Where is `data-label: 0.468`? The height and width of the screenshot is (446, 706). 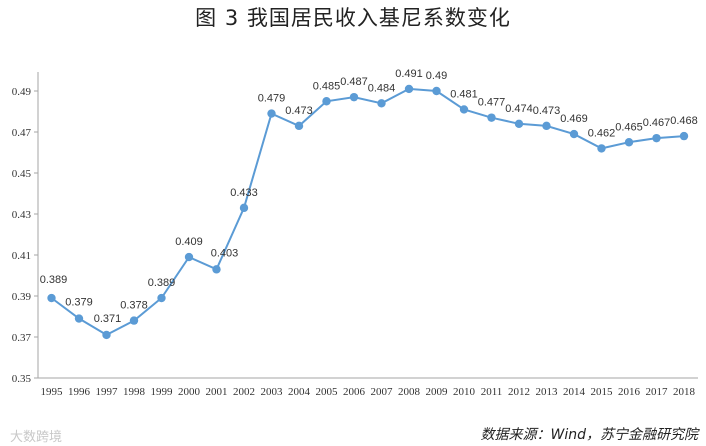
data-label: 0.468 is located at coordinates (684, 121).